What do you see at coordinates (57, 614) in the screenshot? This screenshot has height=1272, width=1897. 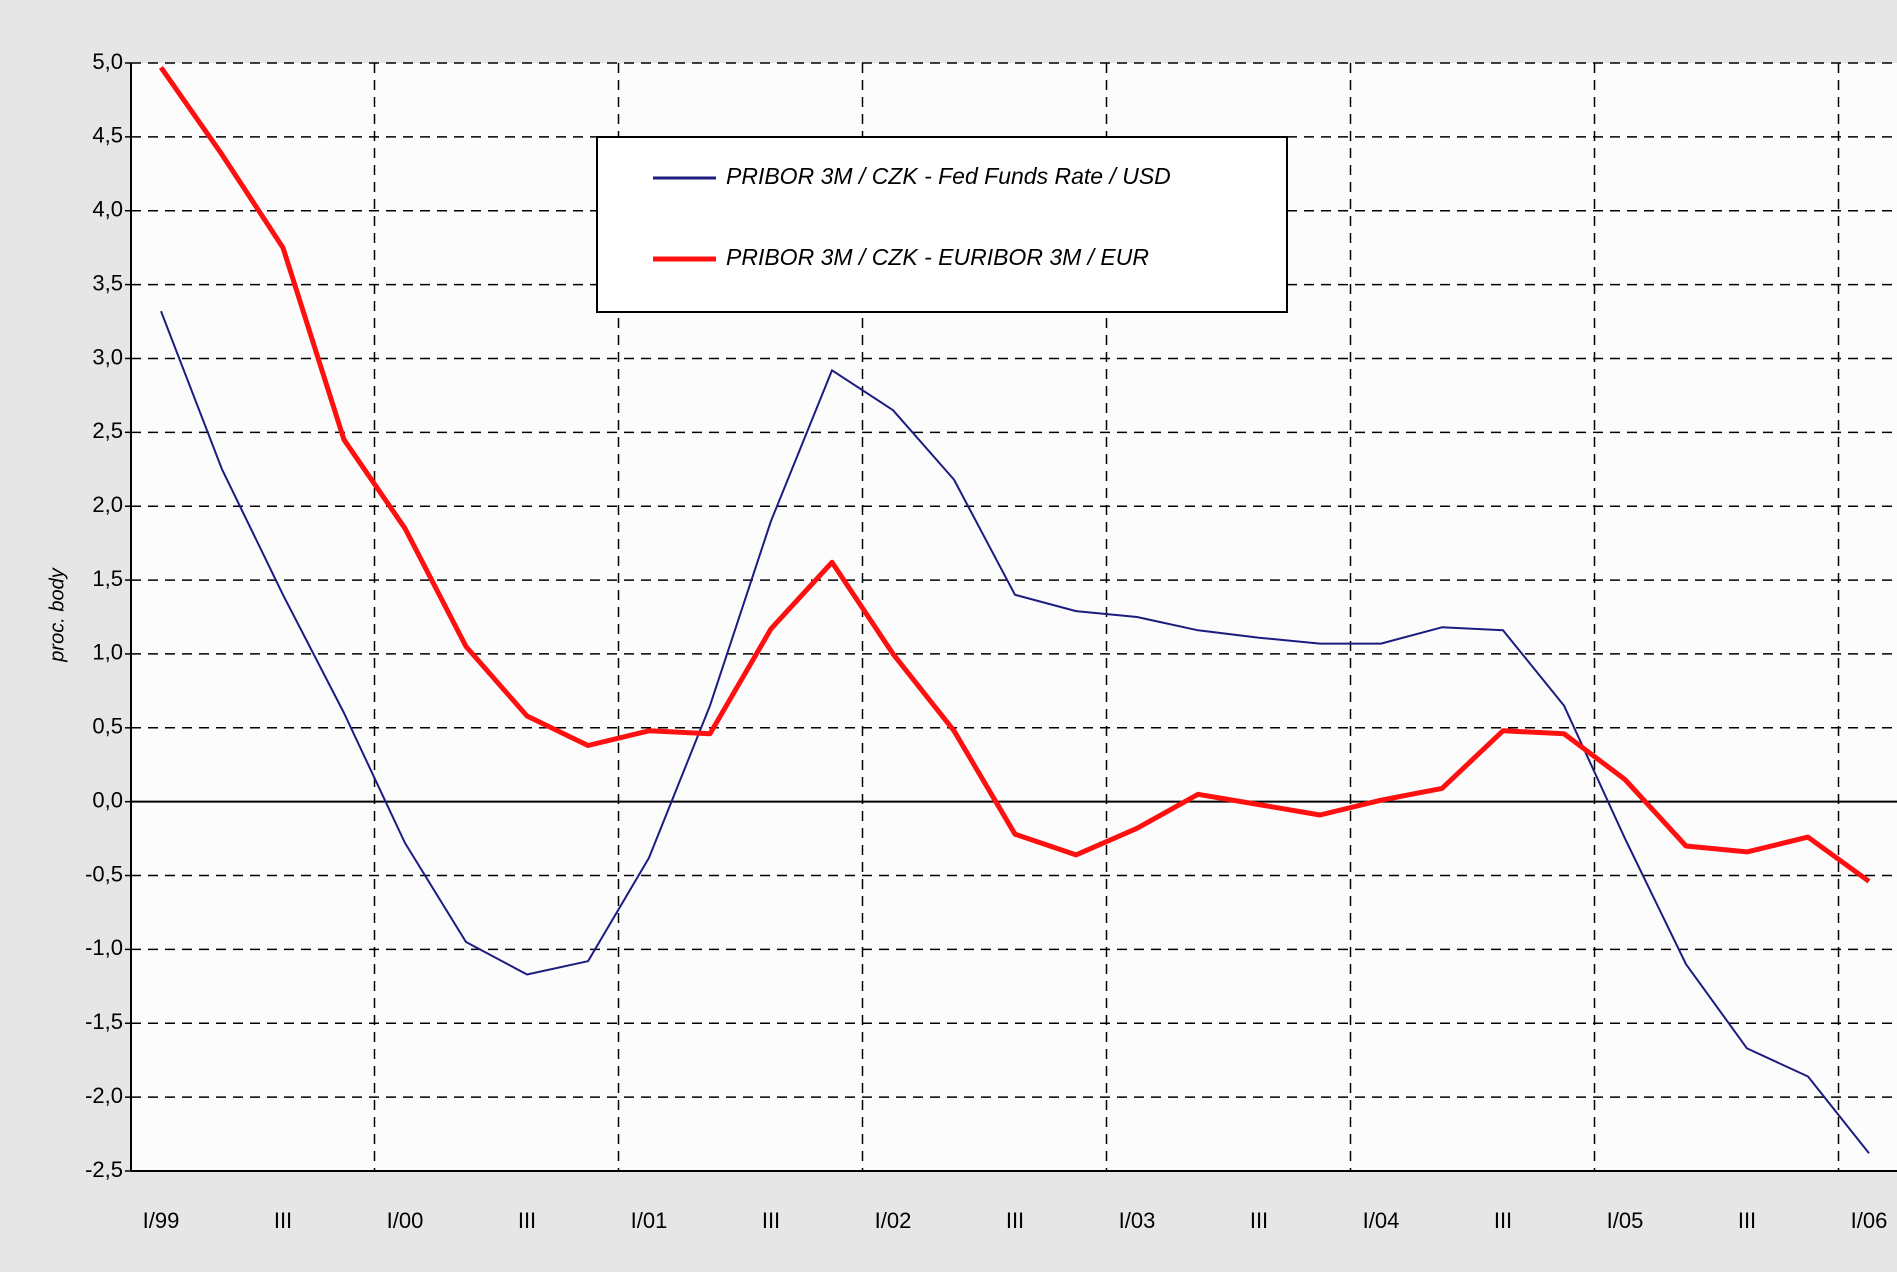 I see `y-axis-title: proc. body` at bounding box center [57, 614].